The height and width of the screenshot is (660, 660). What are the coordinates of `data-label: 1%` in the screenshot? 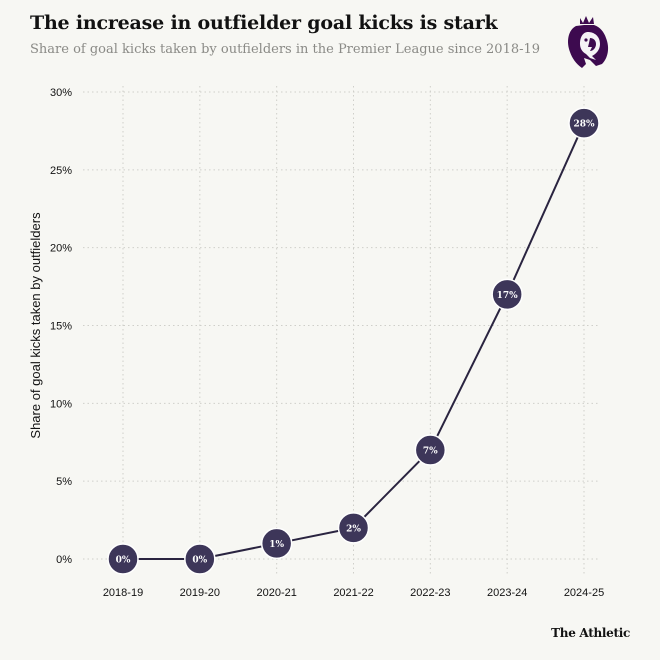 It's located at (276, 545).